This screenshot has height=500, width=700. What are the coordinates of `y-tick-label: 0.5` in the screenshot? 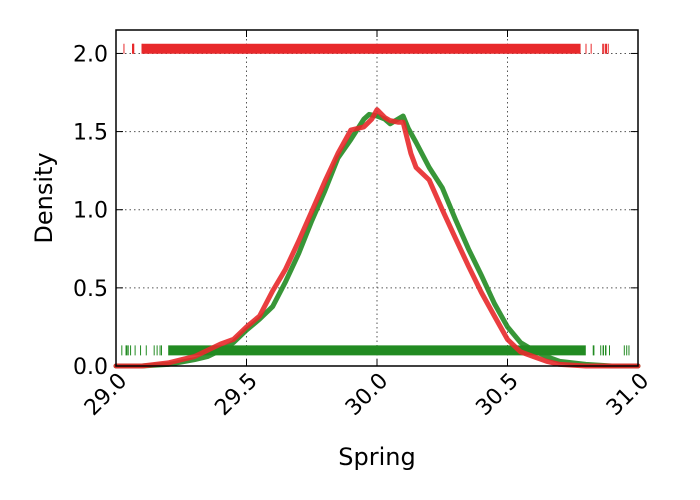 It's located at (90, 289).